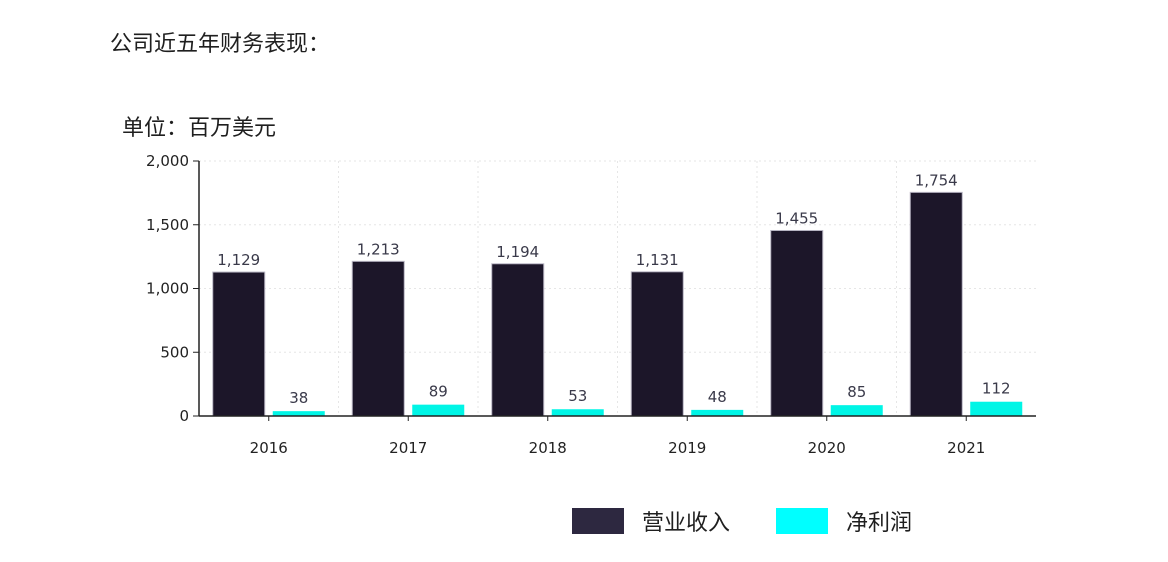  What do you see at coordinates (936, 180) in the screenshot?
I see `data-label-revenue: 1,754` at bounding box center [936, 180].